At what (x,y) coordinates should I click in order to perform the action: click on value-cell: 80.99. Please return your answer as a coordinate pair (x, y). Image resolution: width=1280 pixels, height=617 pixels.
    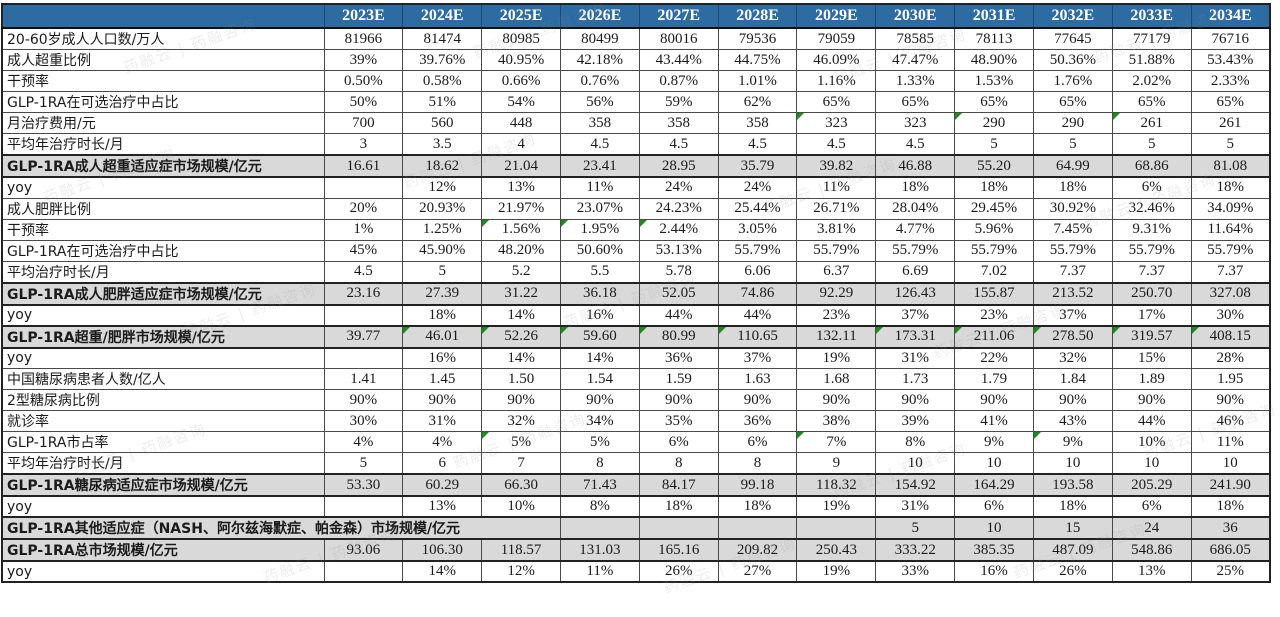
    Looking at the image, I should click on (678, 336).